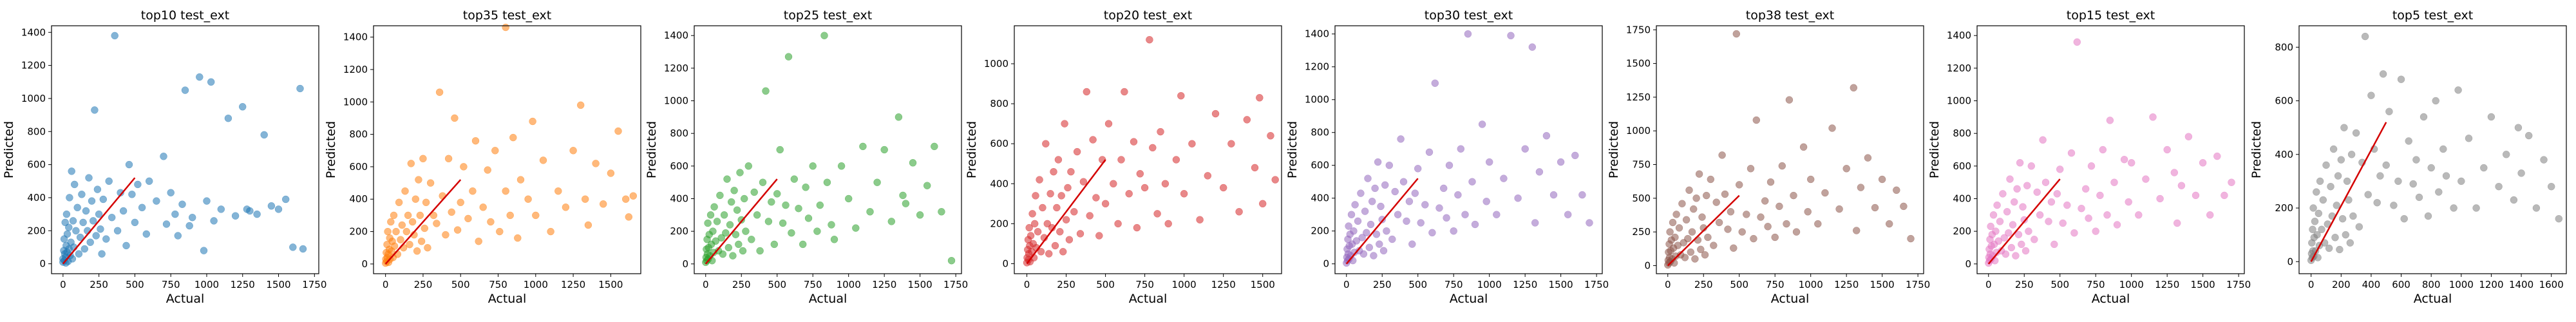 This screenshot has width=2576, height=322. I want to click on fit-line, so click(742, 222).